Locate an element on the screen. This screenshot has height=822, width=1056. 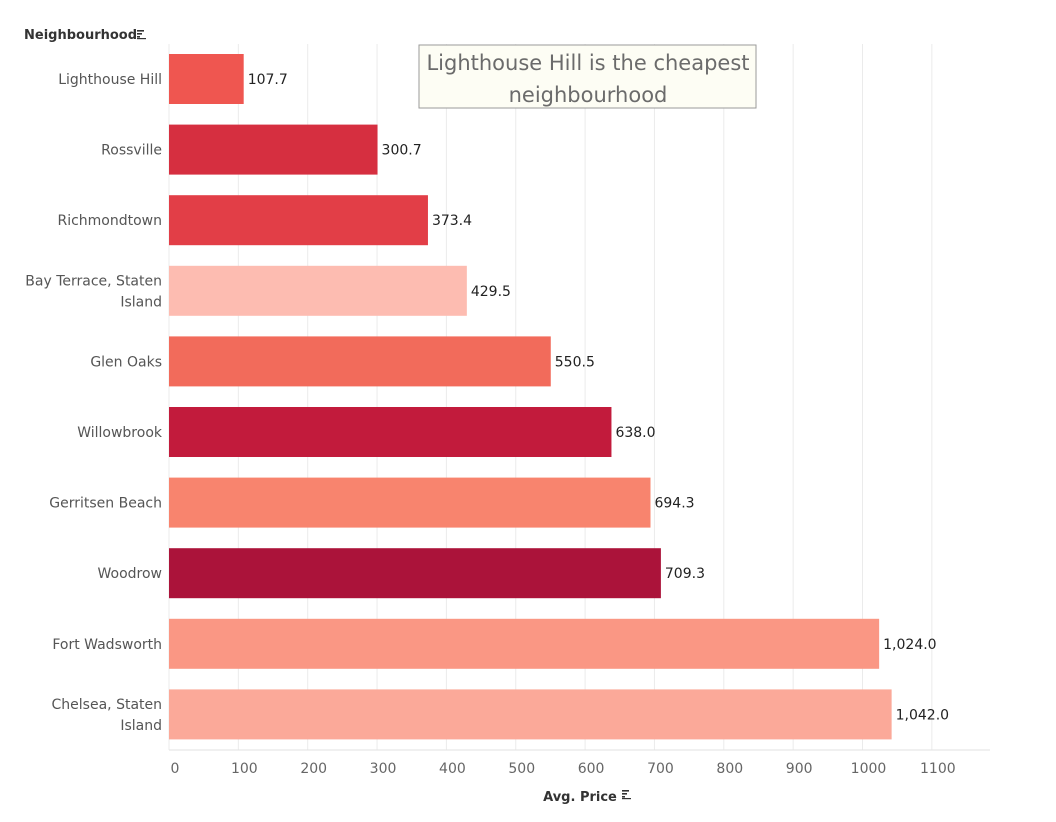
category-label: Gerritsen Beach is located at coordinates (105, 504).